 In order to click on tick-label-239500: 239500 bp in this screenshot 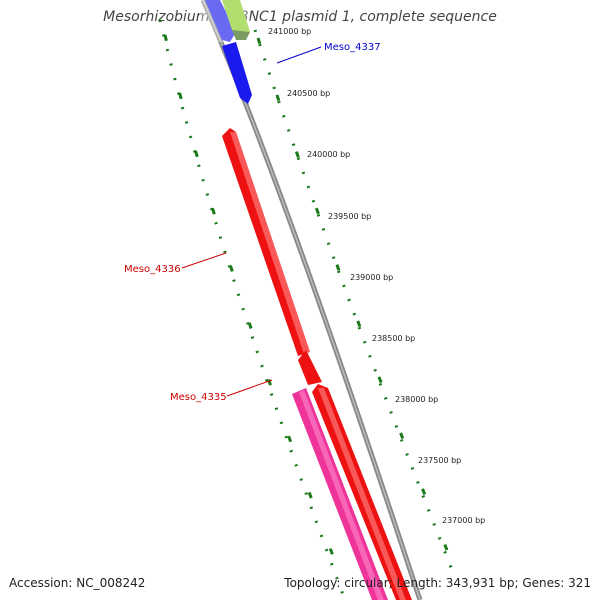, I will do `click(349, 216)`.